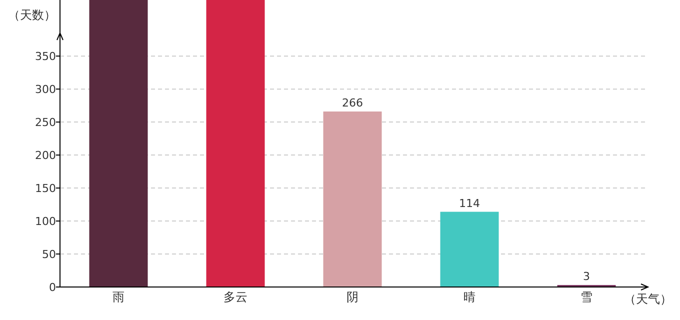  I want to click on y-tick-label: 200, so click(45, 155).